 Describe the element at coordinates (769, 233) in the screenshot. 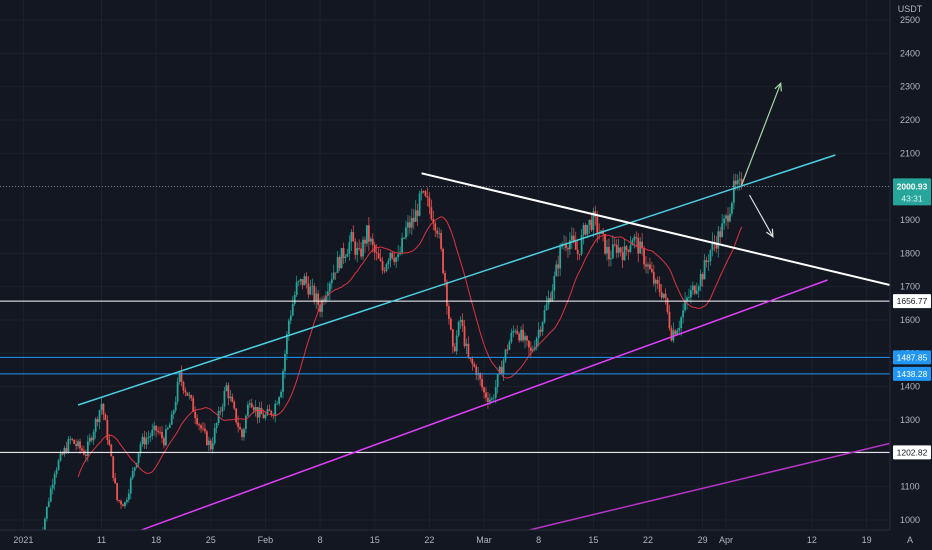

I see `arrow-head` at that location.